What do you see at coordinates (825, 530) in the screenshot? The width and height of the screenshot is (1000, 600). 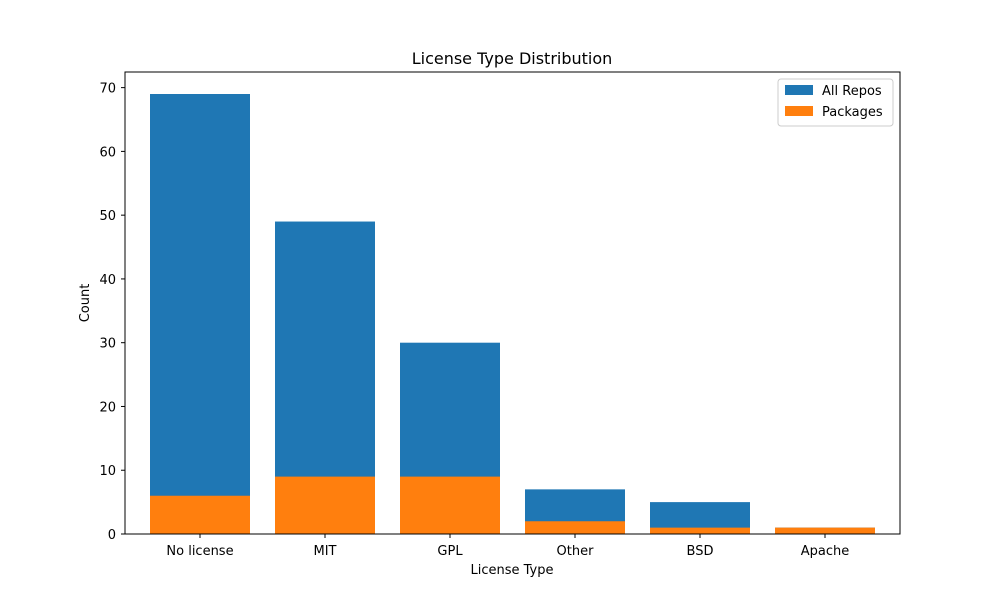 I see `bar-packages-apache` at bounding box center [825, 530].